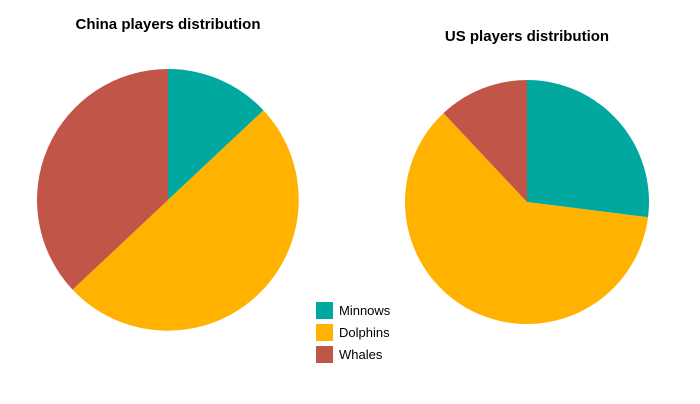 The width and height of the screenshot is (700, 404). Describe the element at coordinates (527, 36) in the screenshot. I see `chart-title-us: US players distribution` at that location.